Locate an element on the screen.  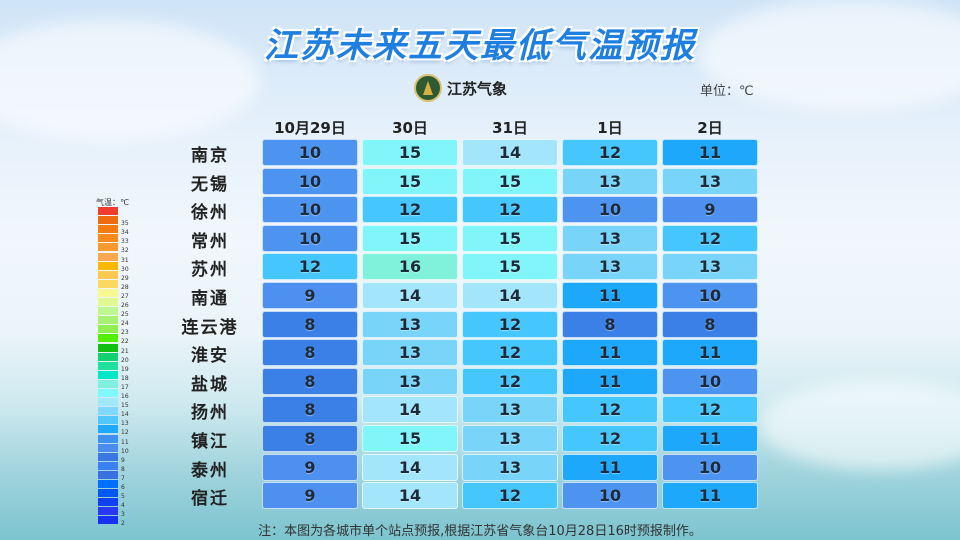
legend-label: 21 is located at coordinates (125, 351).